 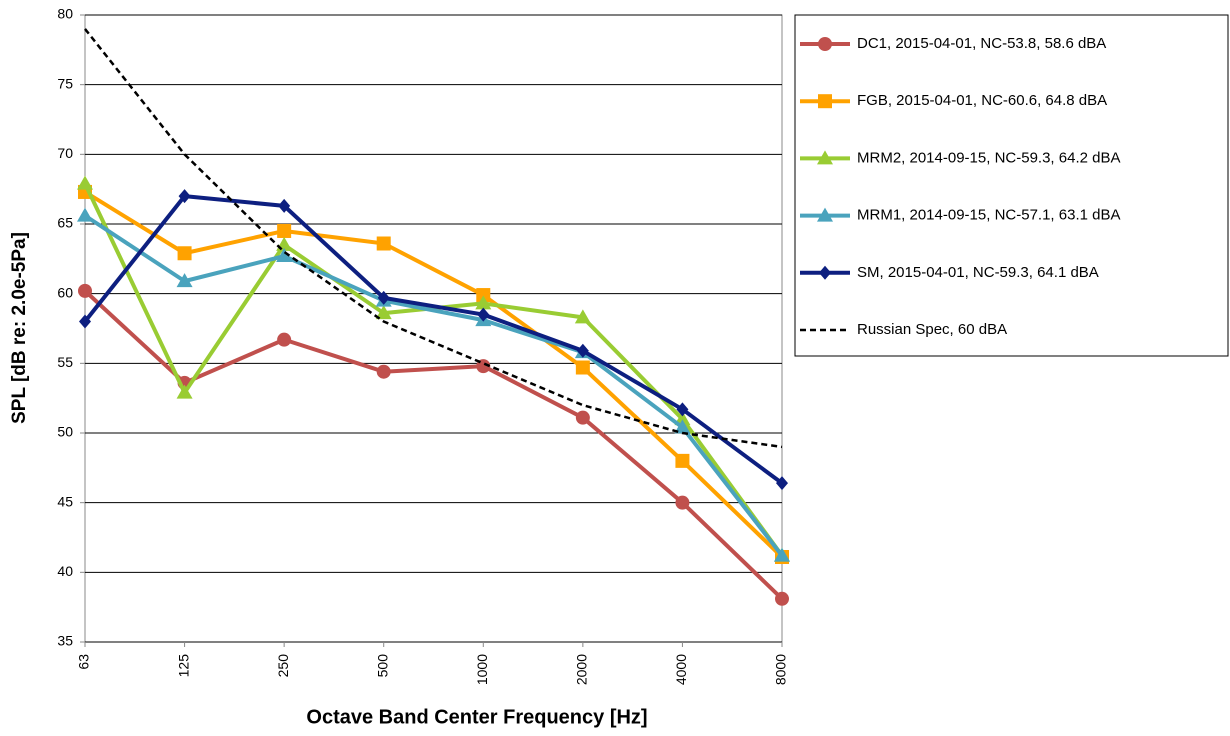 I want to click on legend-label: DC1, 2015-04-01, NC-53.8, 58.6 dBA, so click(x=981, y=43).